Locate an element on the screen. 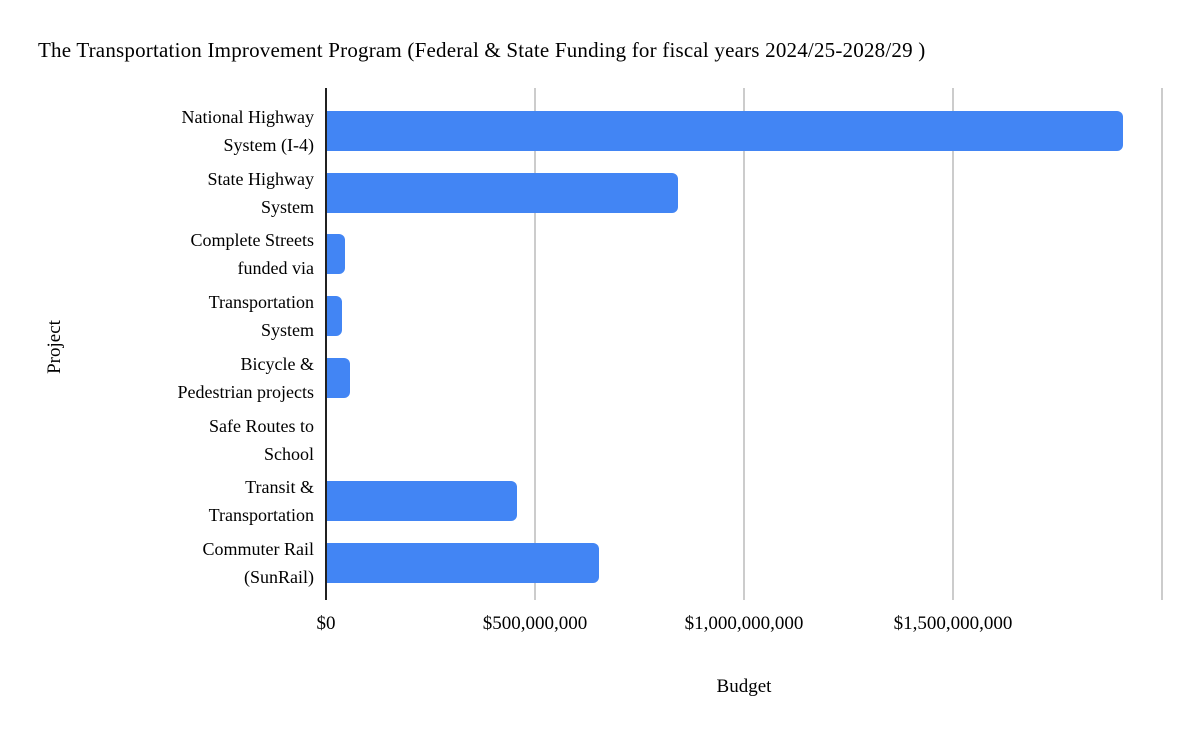  y-axis-category-label: Bicycle & Pedestrian projects is located at coordinates (245, 377).